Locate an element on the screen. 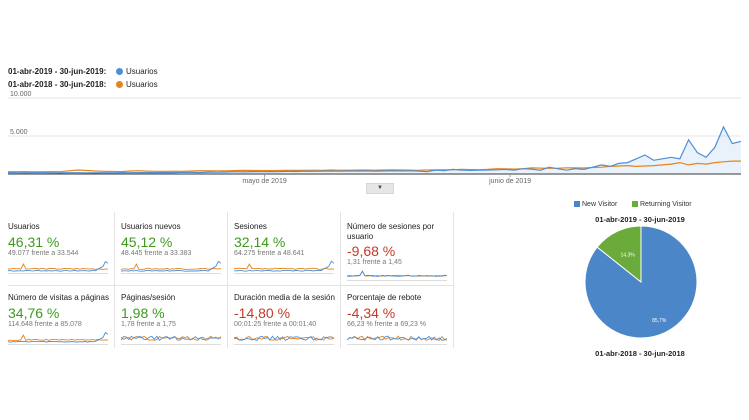  metric-change: -9,68 % is located at coordinates (371, 251).